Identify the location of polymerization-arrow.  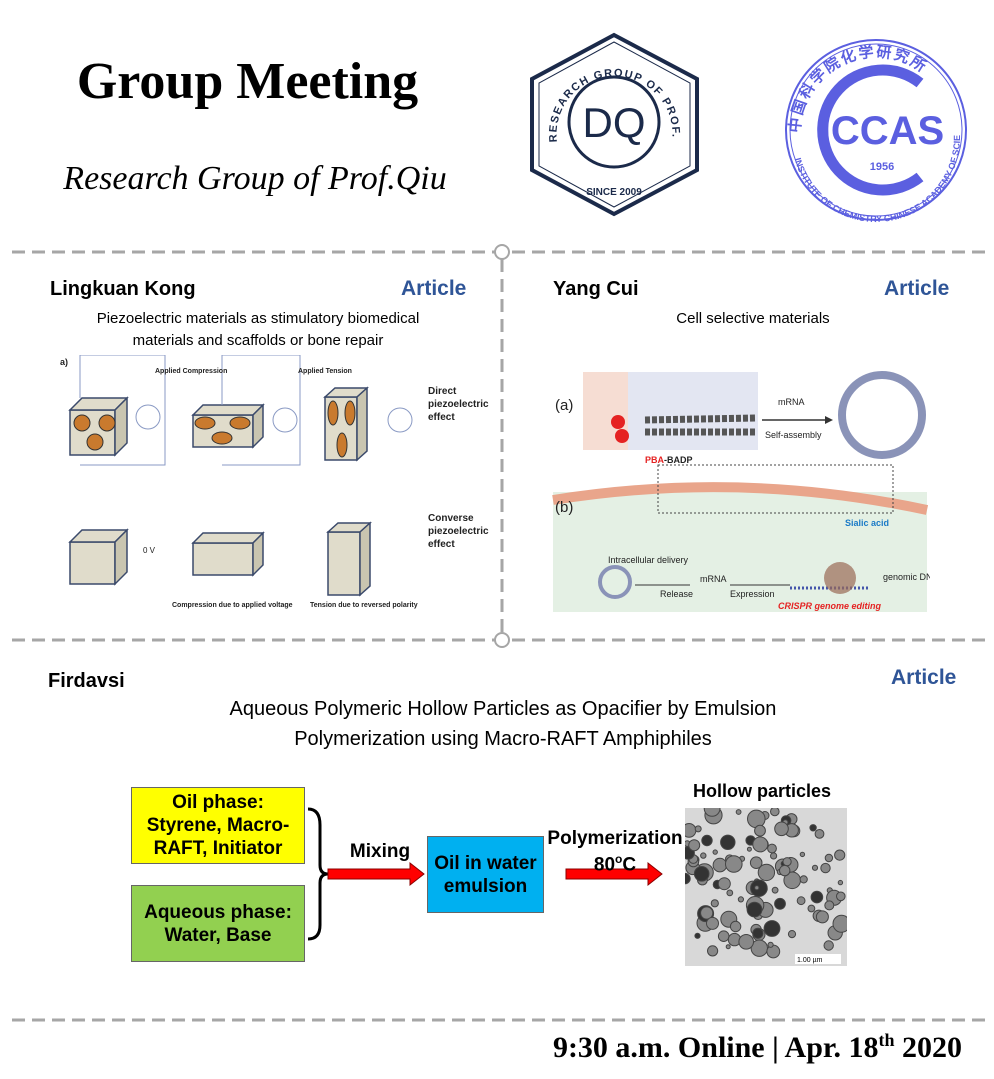
(614, 874).